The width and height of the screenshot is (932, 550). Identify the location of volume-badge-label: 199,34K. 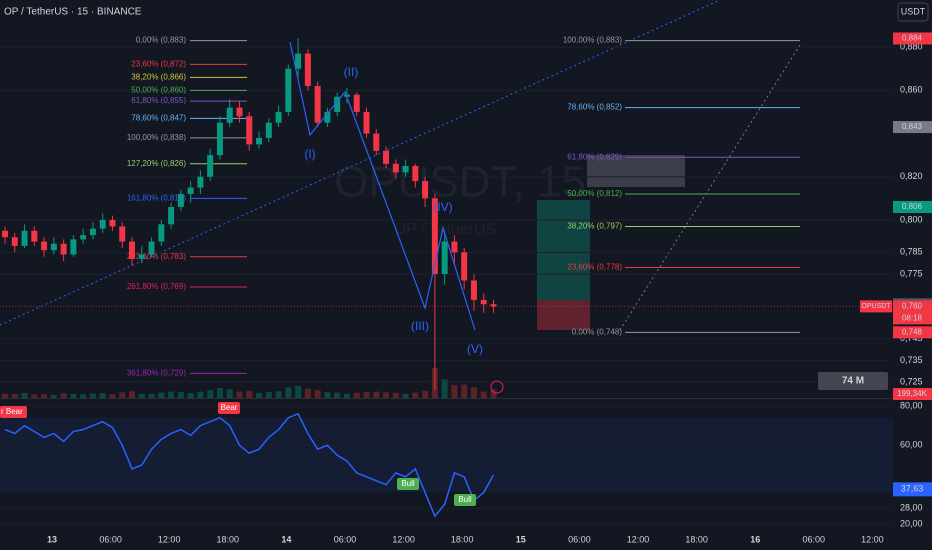
(912, 393).